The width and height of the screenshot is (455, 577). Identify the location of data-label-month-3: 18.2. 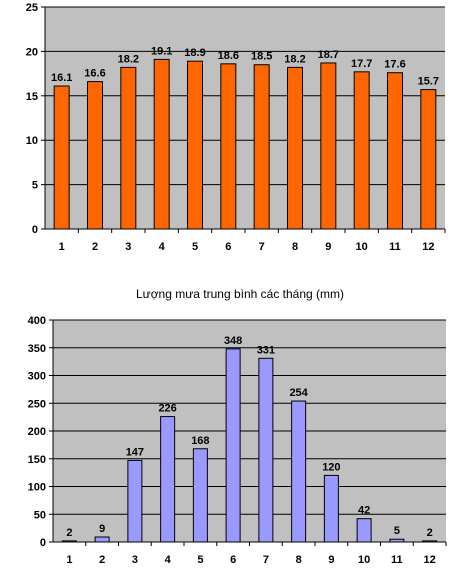
(128, 59).